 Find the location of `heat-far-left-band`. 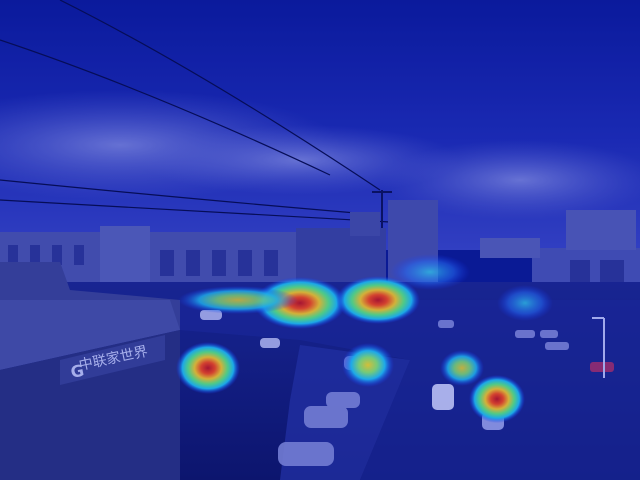

heat-far-left-band is located at coordinates (238, 300).